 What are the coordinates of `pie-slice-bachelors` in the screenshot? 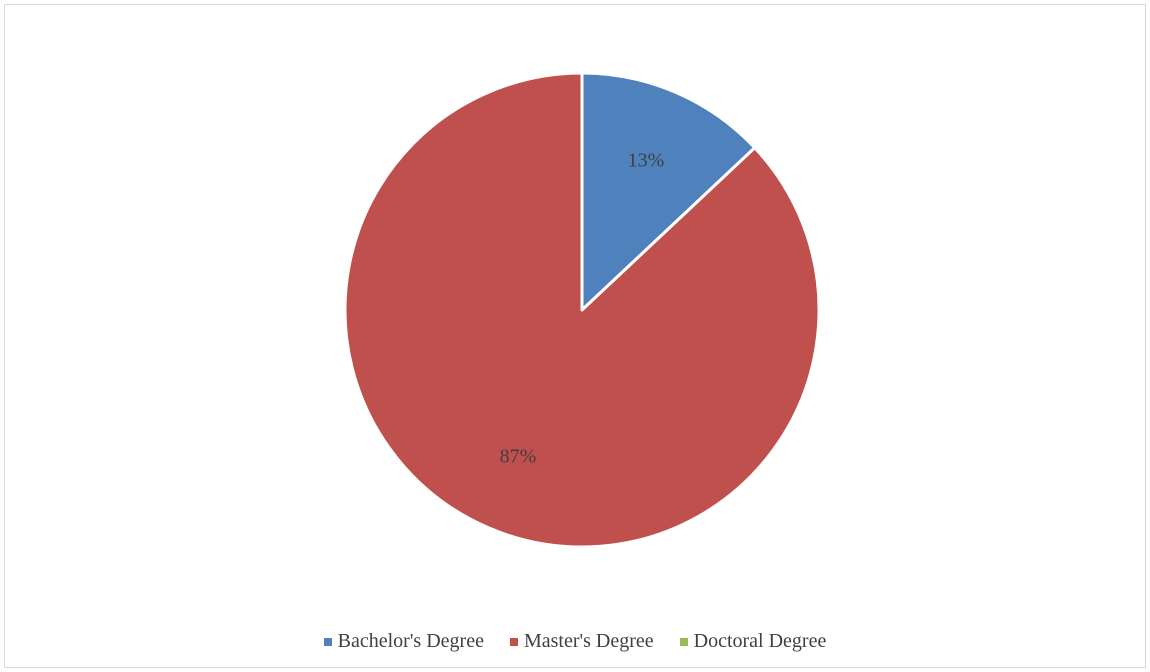 It's located at (668, 191).